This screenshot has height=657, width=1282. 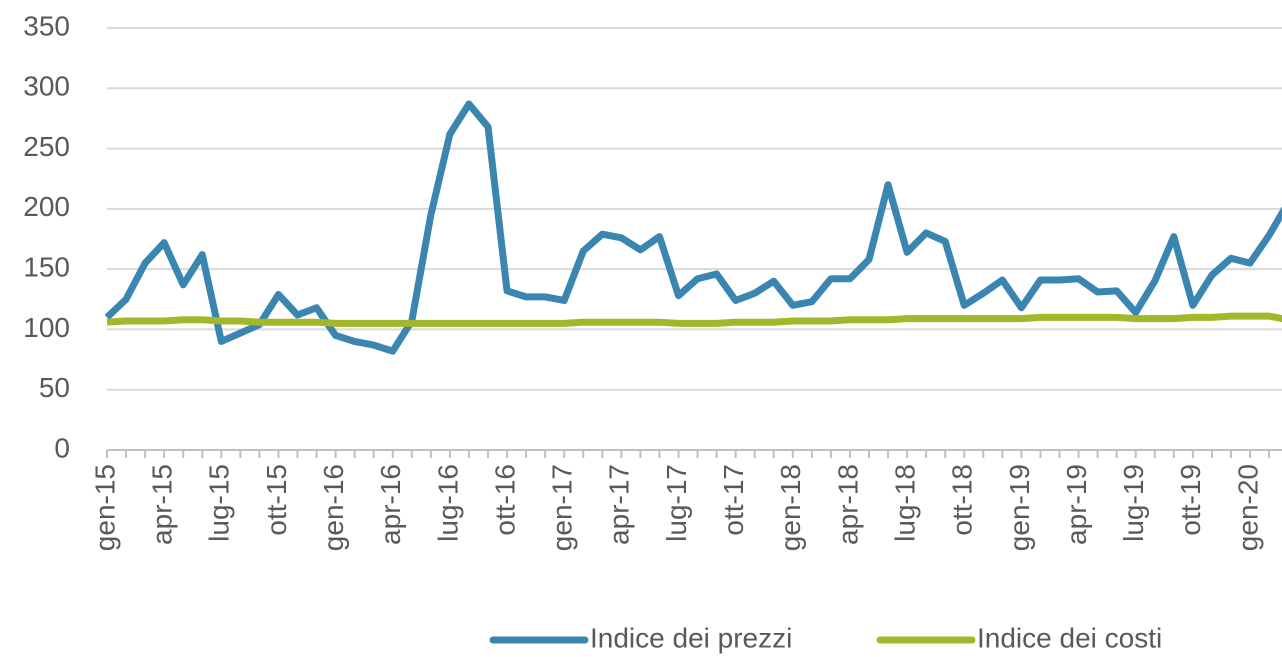 I want to click on x-tick-label: ott-17, so click(x=733, y=500).